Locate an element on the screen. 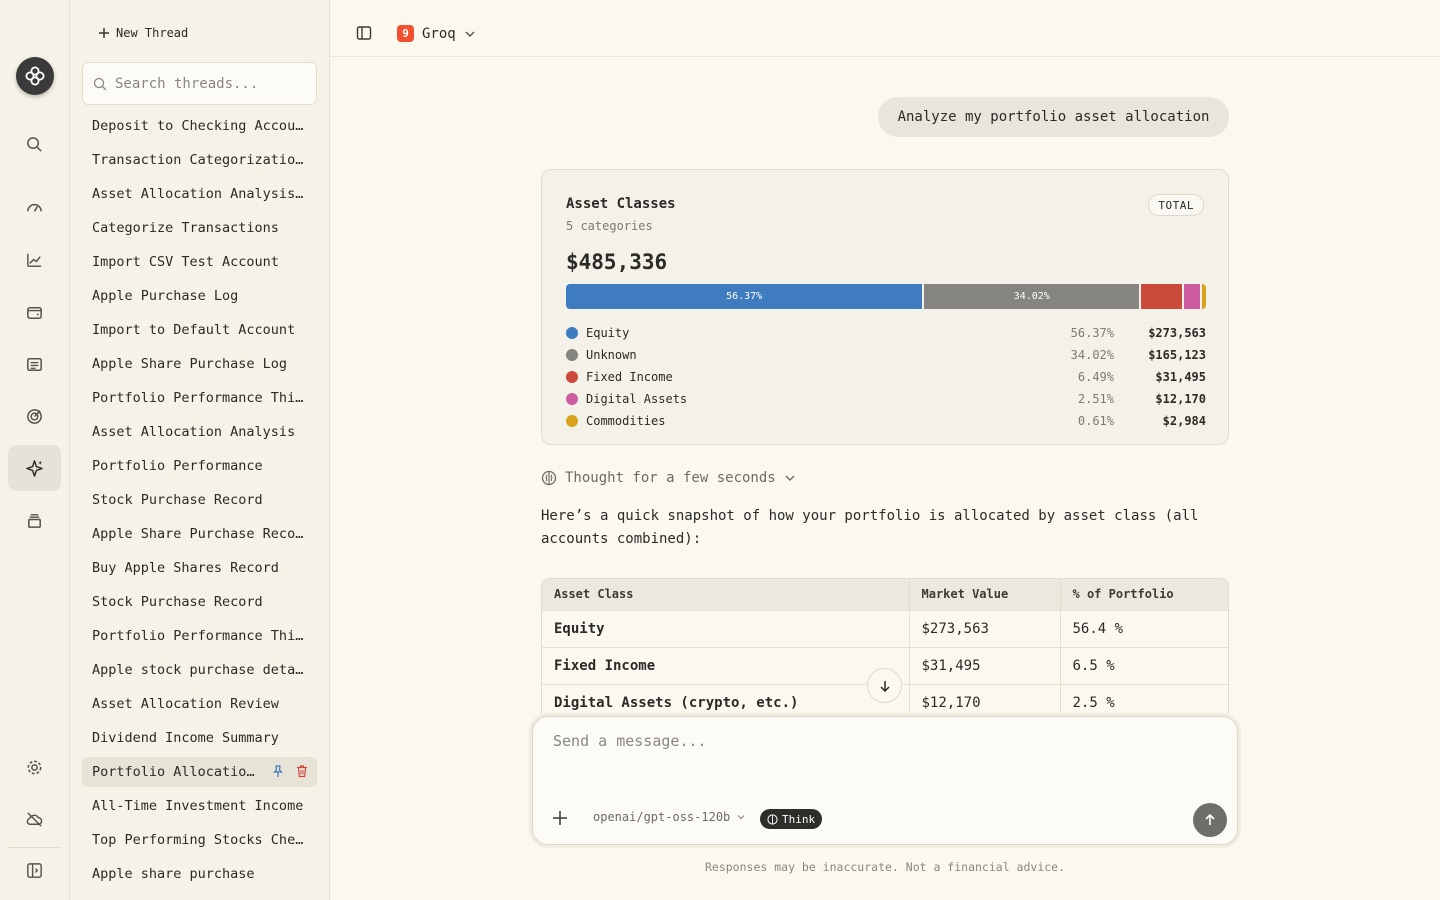  table-header-cell: Asset Class is located at coordinates (726, 594).